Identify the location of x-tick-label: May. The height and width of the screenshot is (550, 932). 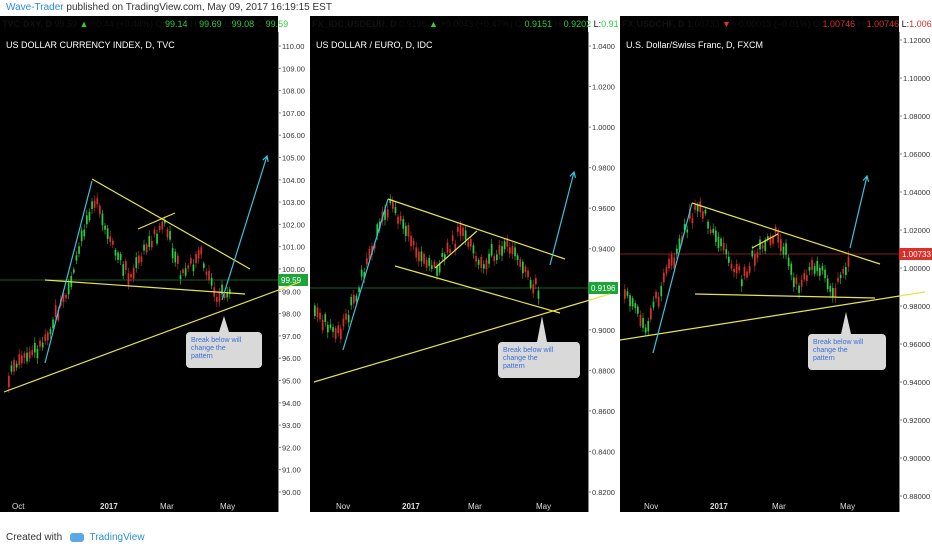
(847, 506).